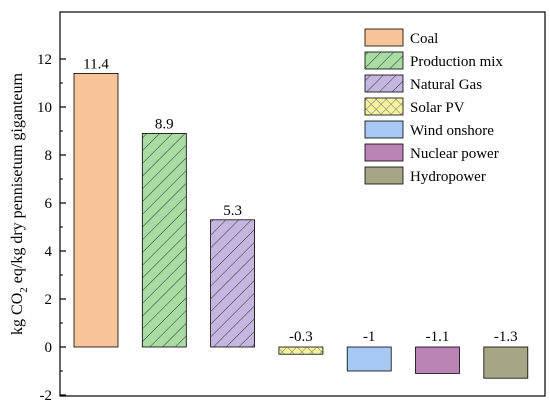 This screenshot has width=550, height=406. What do you see at coordinates (506, 337) in the screenshot?
I see `data-label-hydropower: -1.3` at bounding box center [506, 337].